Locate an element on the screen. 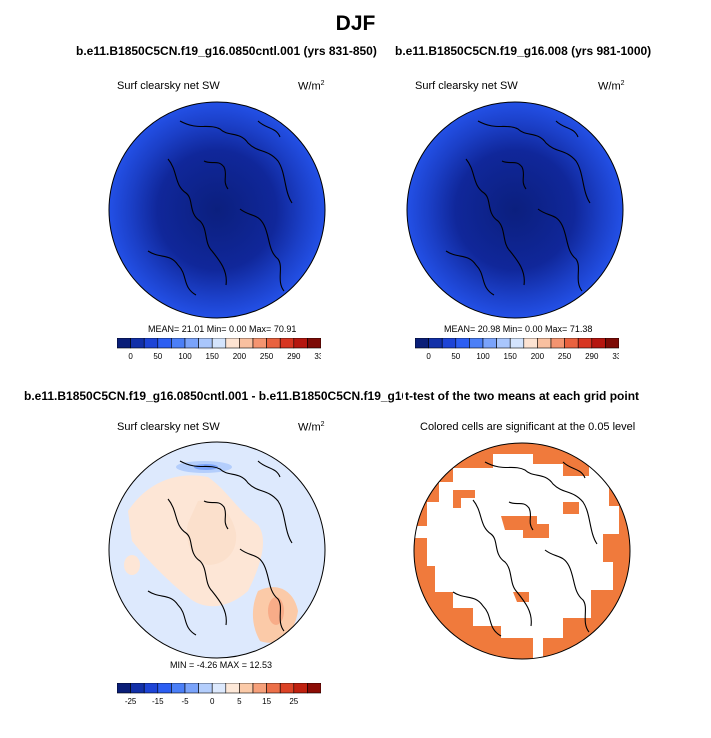  panel2-colorbar-tick-label: 200 is located at coordinates (538, 356).